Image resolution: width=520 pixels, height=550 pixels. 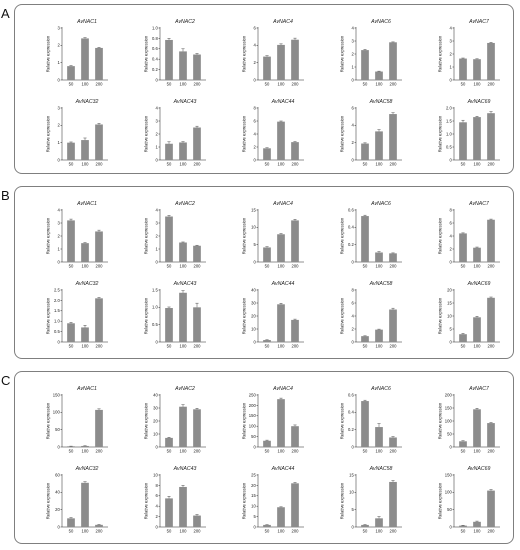 I want to click on y-tick-label: 2.5, so click(x=57, y=289).